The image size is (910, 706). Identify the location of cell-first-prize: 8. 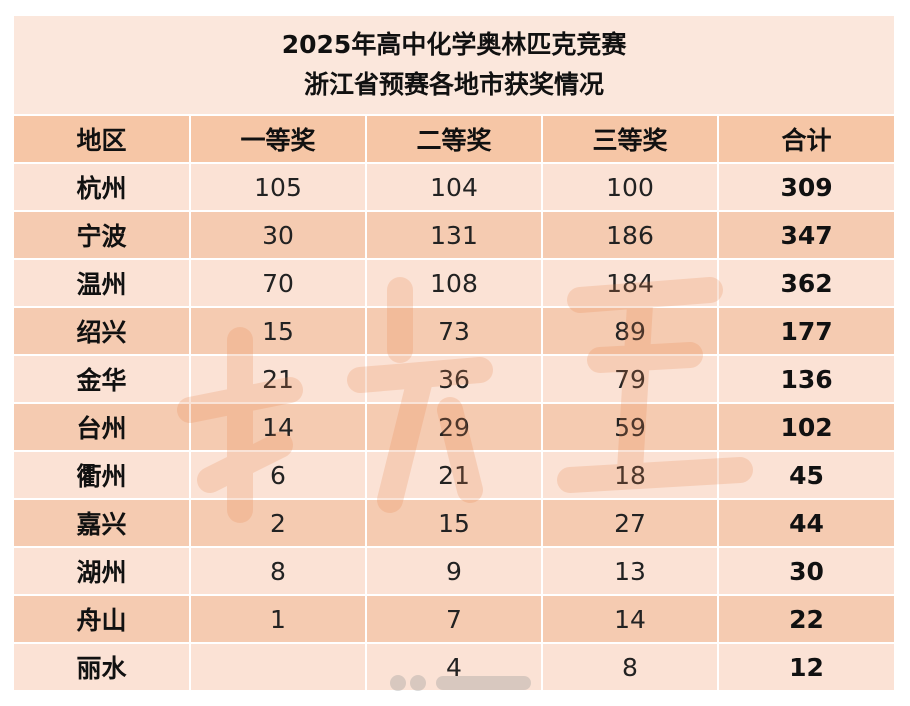
(278, 571).